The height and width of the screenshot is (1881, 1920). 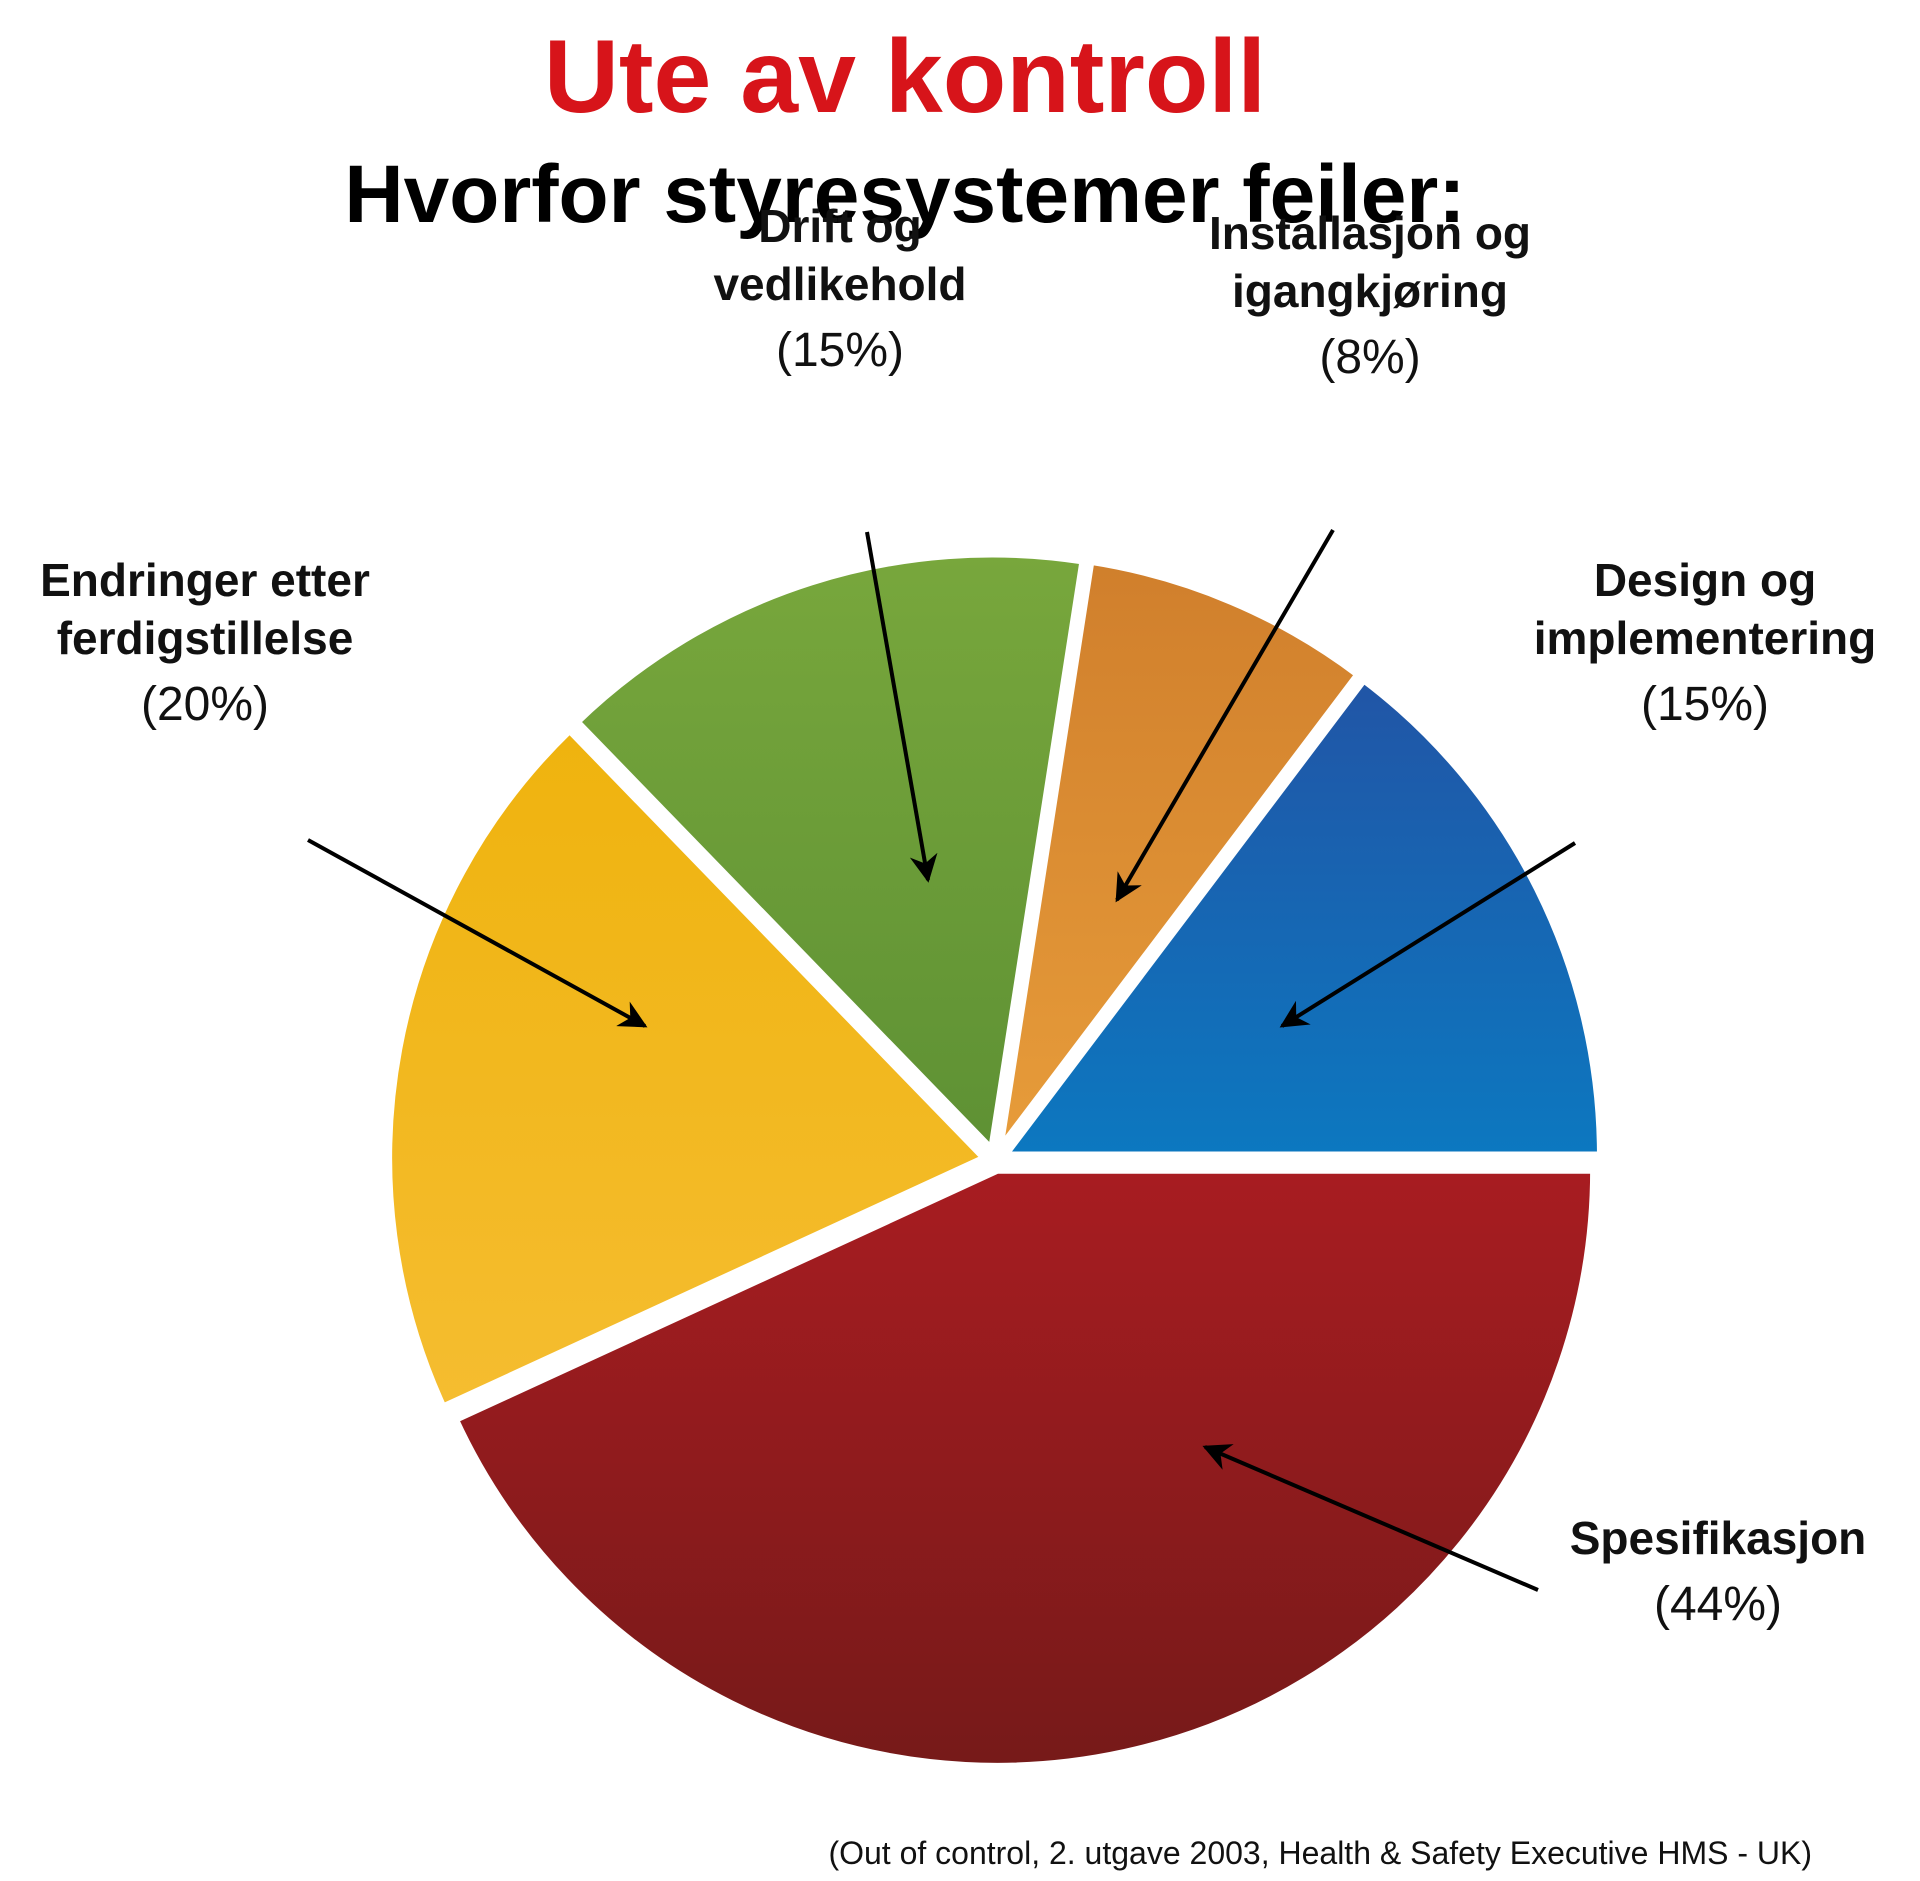 What do you see at coordinates (1370, 233) in the screenshot?
I see `slice-label-line: Installasjon og` at bounding box center [1370, 233].